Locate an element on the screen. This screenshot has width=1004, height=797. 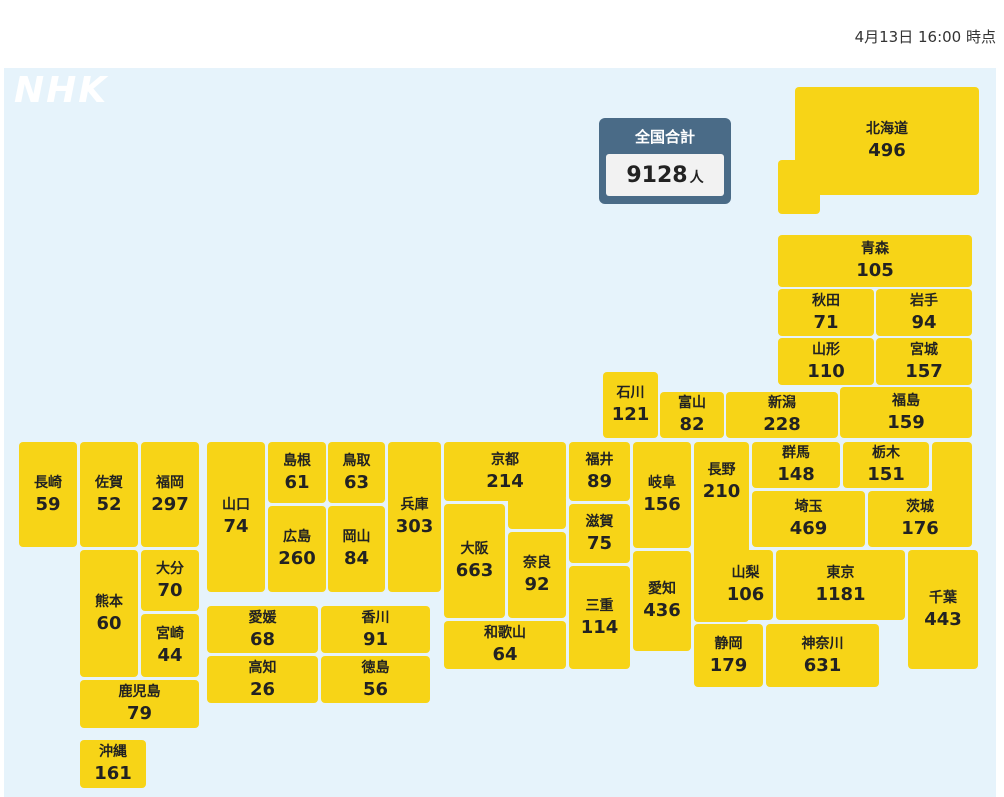
pref-name: 岡山 is located at coordinates (356, 537).